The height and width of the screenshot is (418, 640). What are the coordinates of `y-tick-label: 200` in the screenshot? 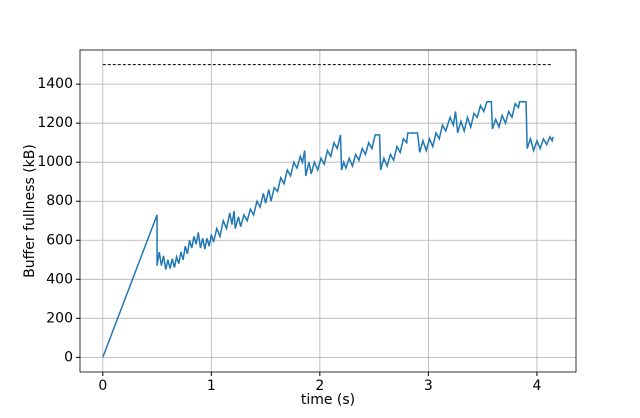 It's located at (59, 318).